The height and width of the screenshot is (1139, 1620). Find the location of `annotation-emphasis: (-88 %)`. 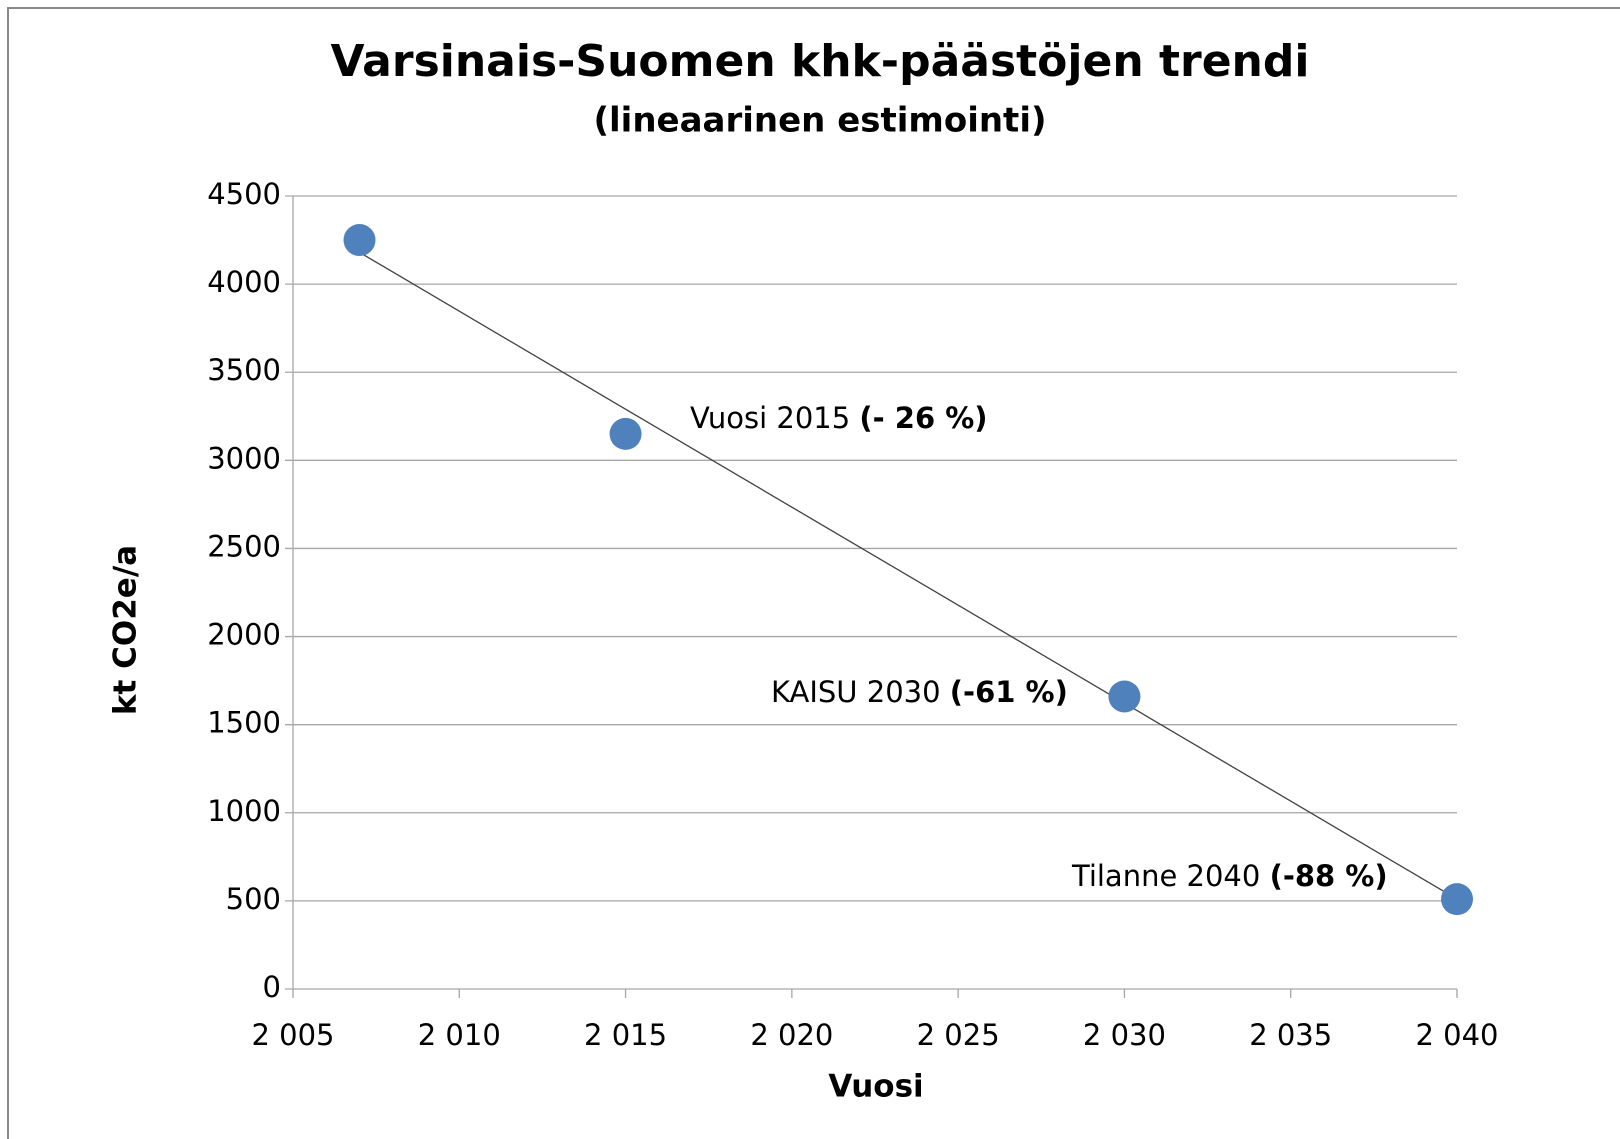

annotation-emphasis: (-88 %) is located at coordinates (1329, 876).